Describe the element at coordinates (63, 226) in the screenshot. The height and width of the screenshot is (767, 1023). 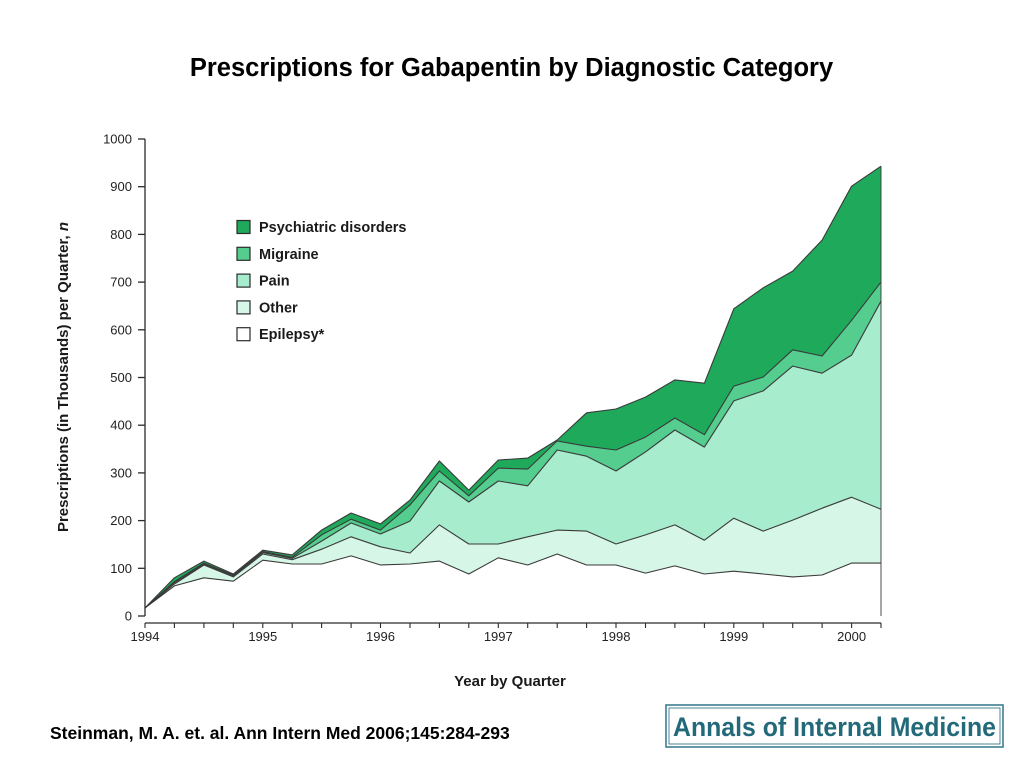
I see `y-axis-title-variable: n` at that location.